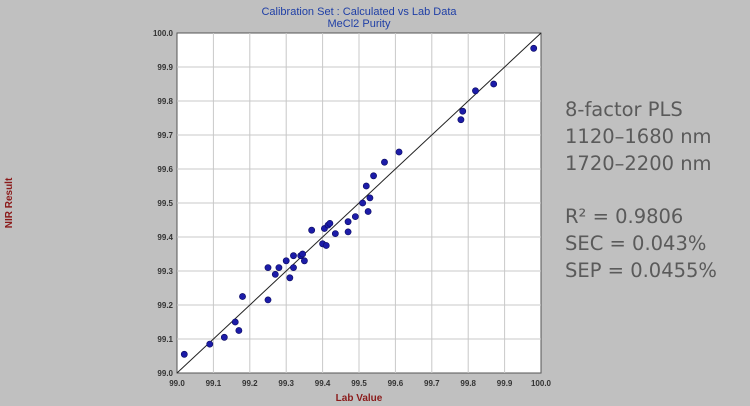 Image resolution: width=750 pixels, height=406 pixels. I want to click on method-label: 8-factor PLS, so click(624, 109).